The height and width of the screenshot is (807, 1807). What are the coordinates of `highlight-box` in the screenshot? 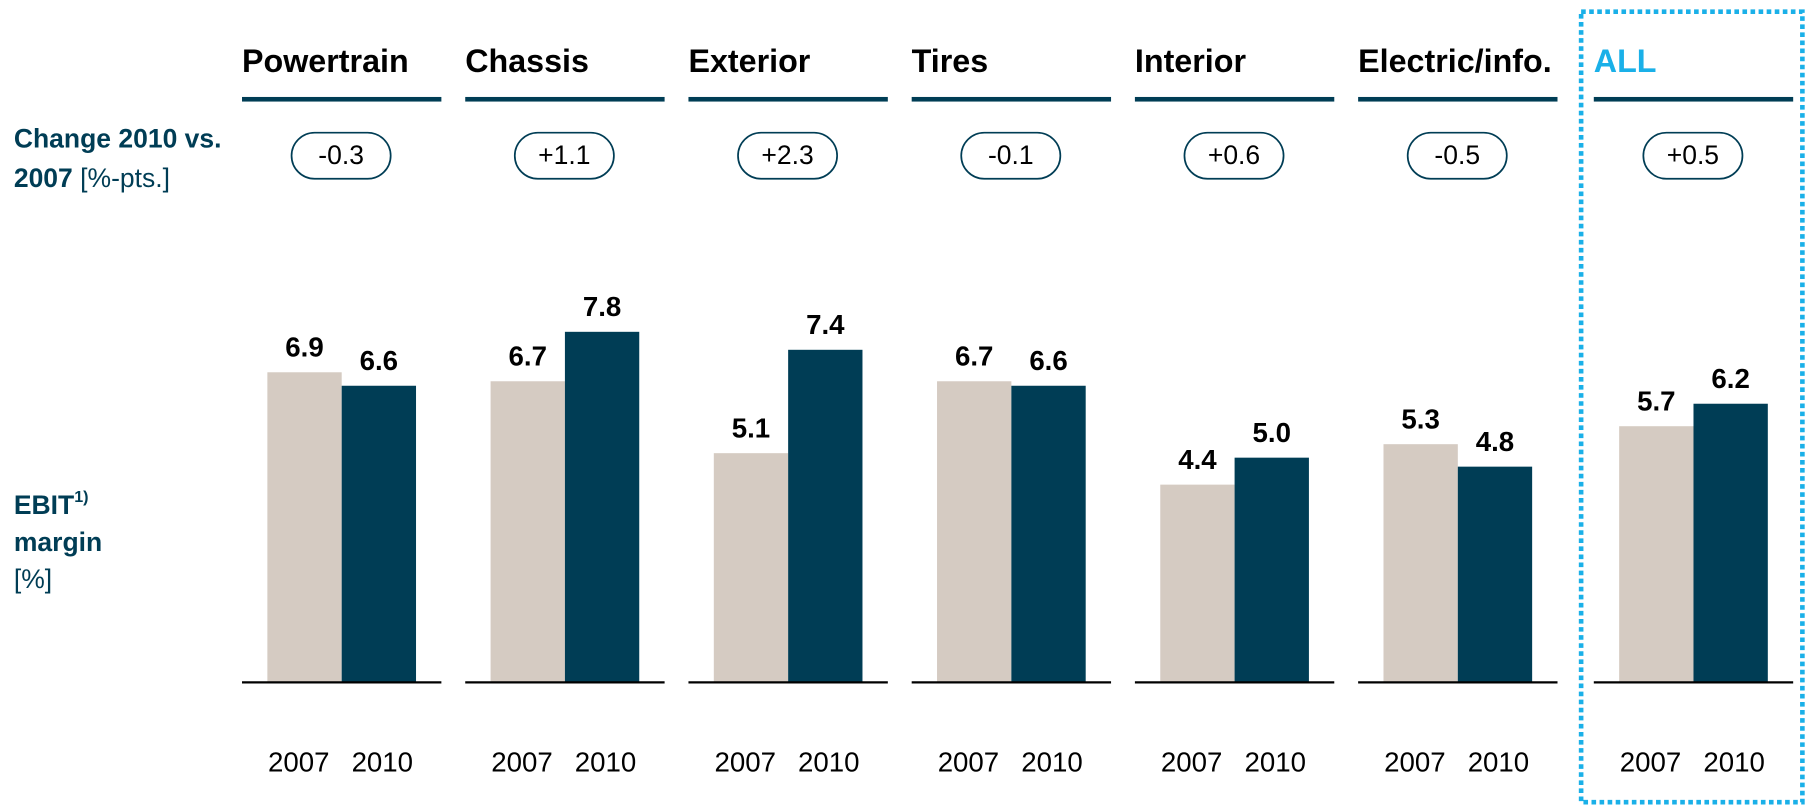 It's located at (1691, 407).